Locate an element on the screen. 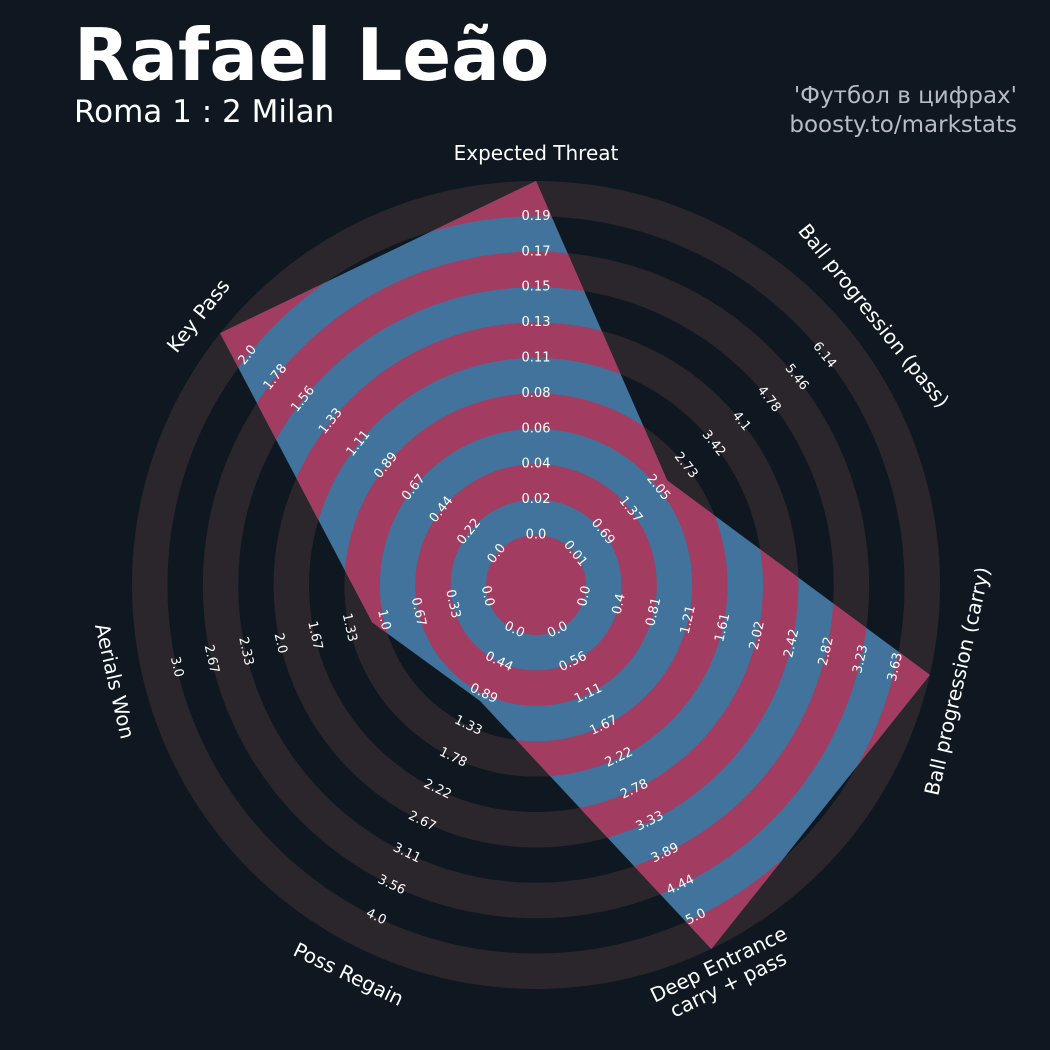  tick-label: 0.11 is located at coordinates (536, 358).